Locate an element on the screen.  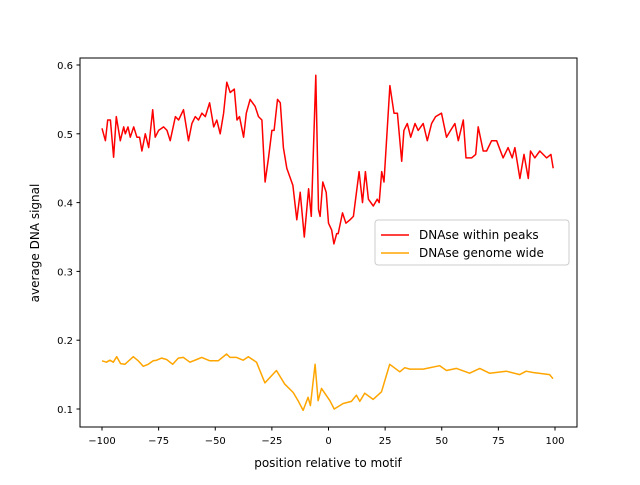
y-tick-label: 0.6 is located at coordinates (65, 66).